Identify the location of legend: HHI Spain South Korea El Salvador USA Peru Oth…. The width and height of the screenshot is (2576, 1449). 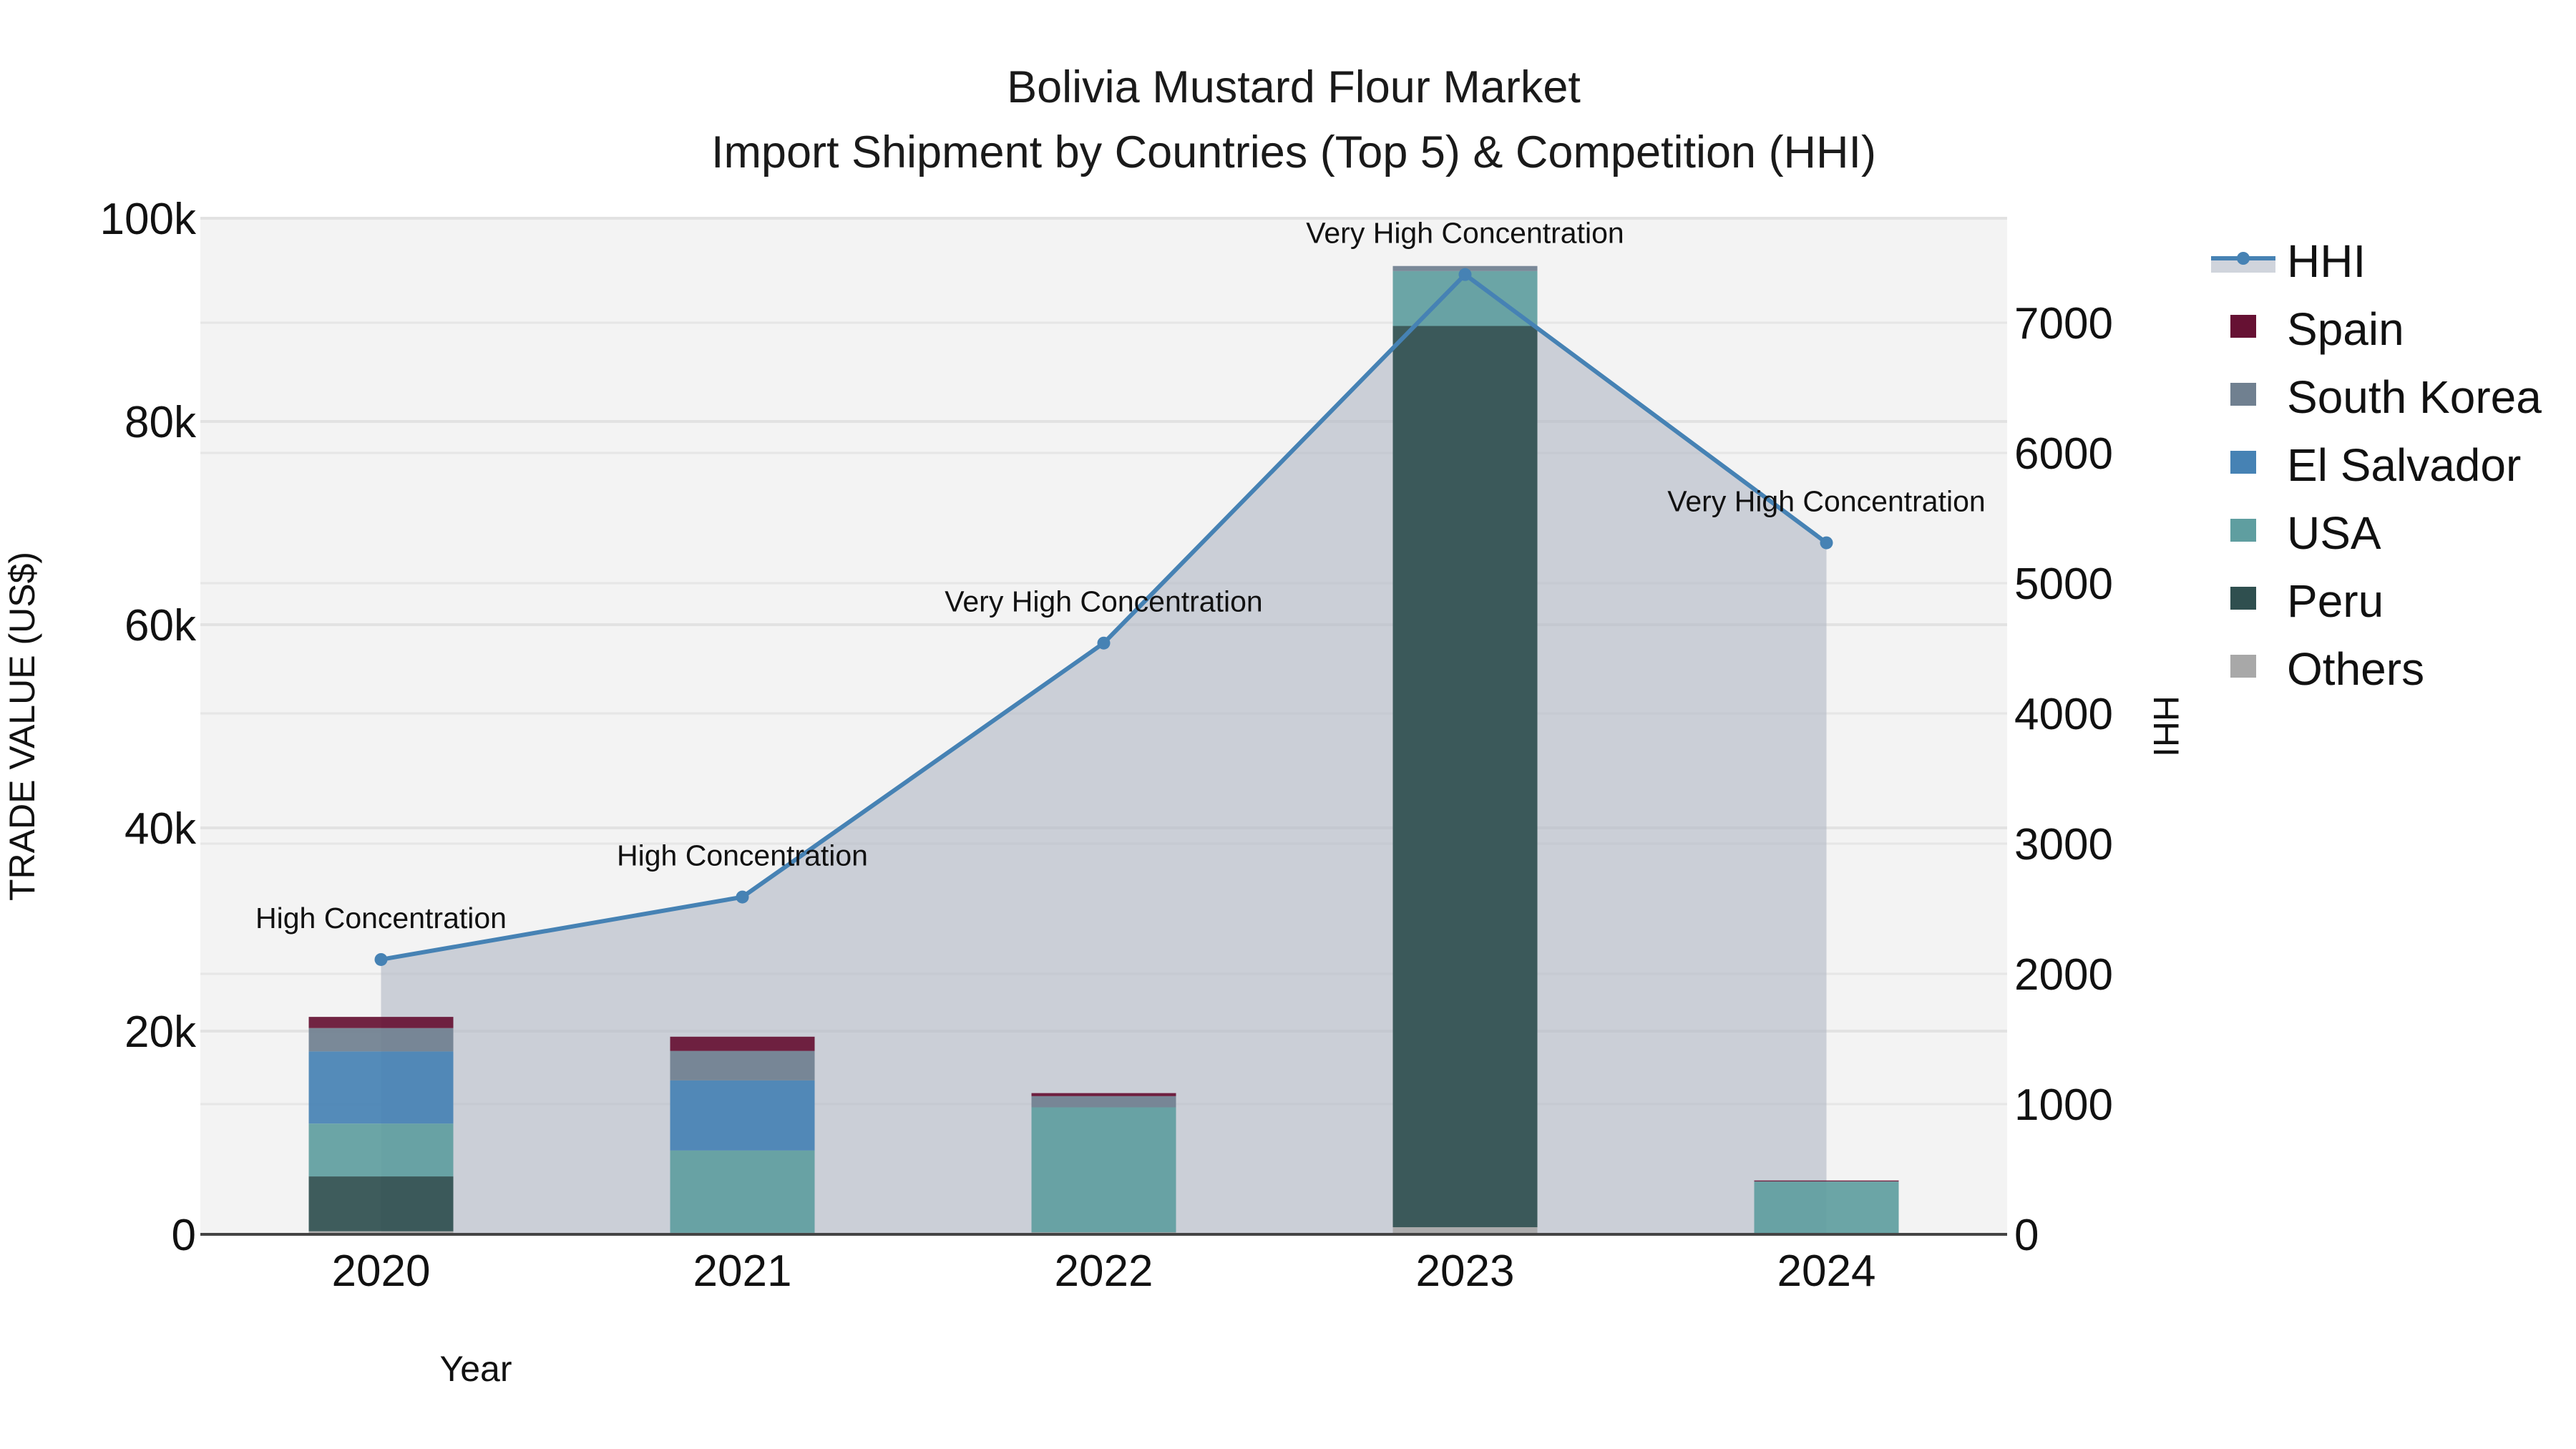
(2376, 465).